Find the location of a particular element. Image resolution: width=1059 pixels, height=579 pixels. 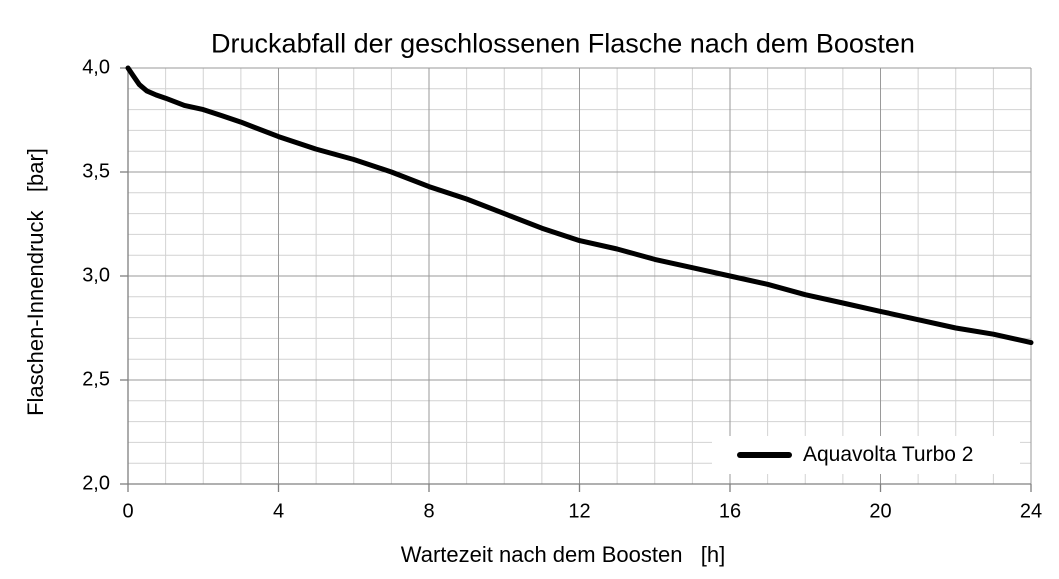

x-tick-label: 20 is located at coordinates (880, 511).